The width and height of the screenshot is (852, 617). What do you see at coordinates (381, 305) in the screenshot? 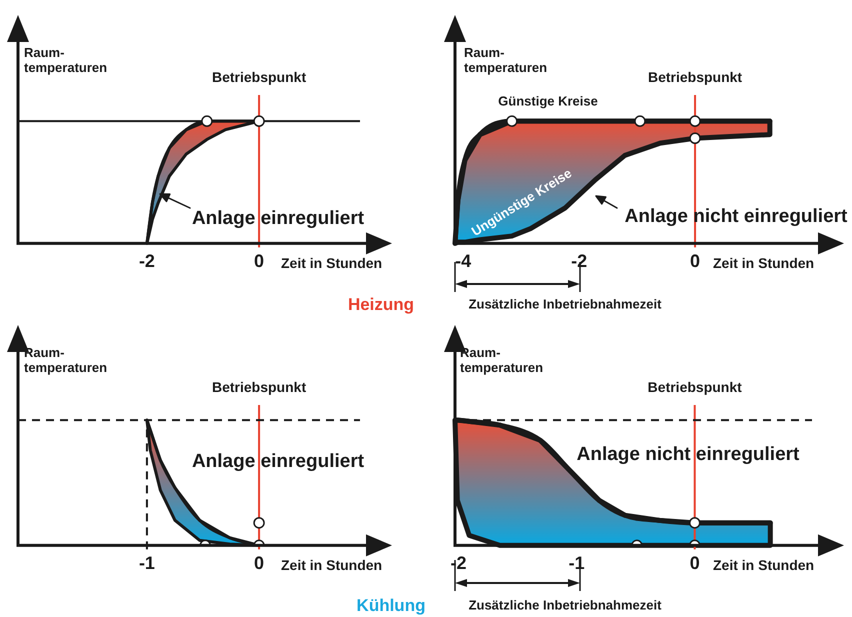
I see `text: Heizung` at bounding box center [381, 305].